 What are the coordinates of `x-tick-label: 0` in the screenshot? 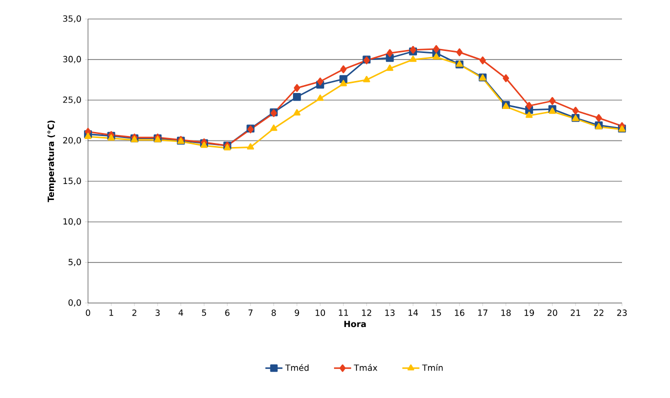 It's located at (88, 313).